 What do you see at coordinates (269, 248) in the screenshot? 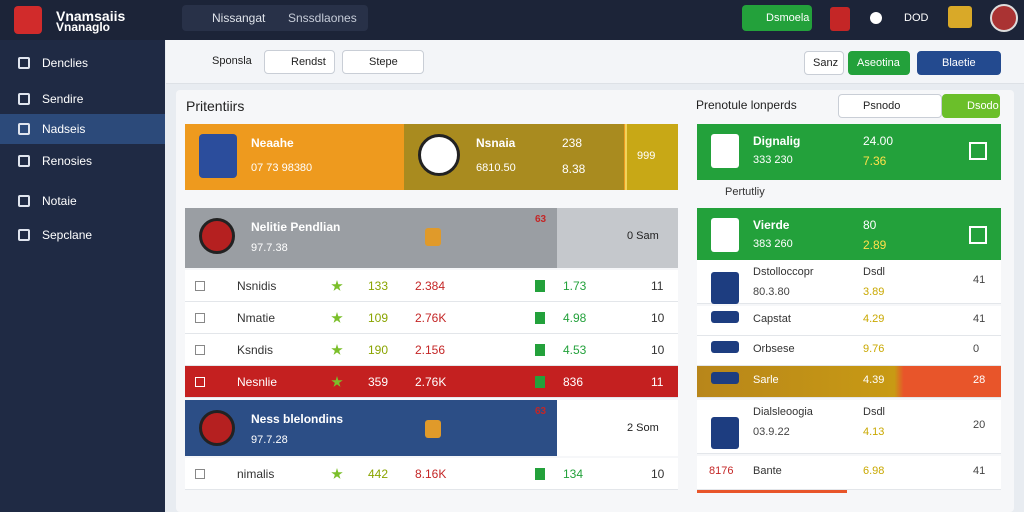
I see `group-sub: 97.7.38` at bounding box center [269, 248].